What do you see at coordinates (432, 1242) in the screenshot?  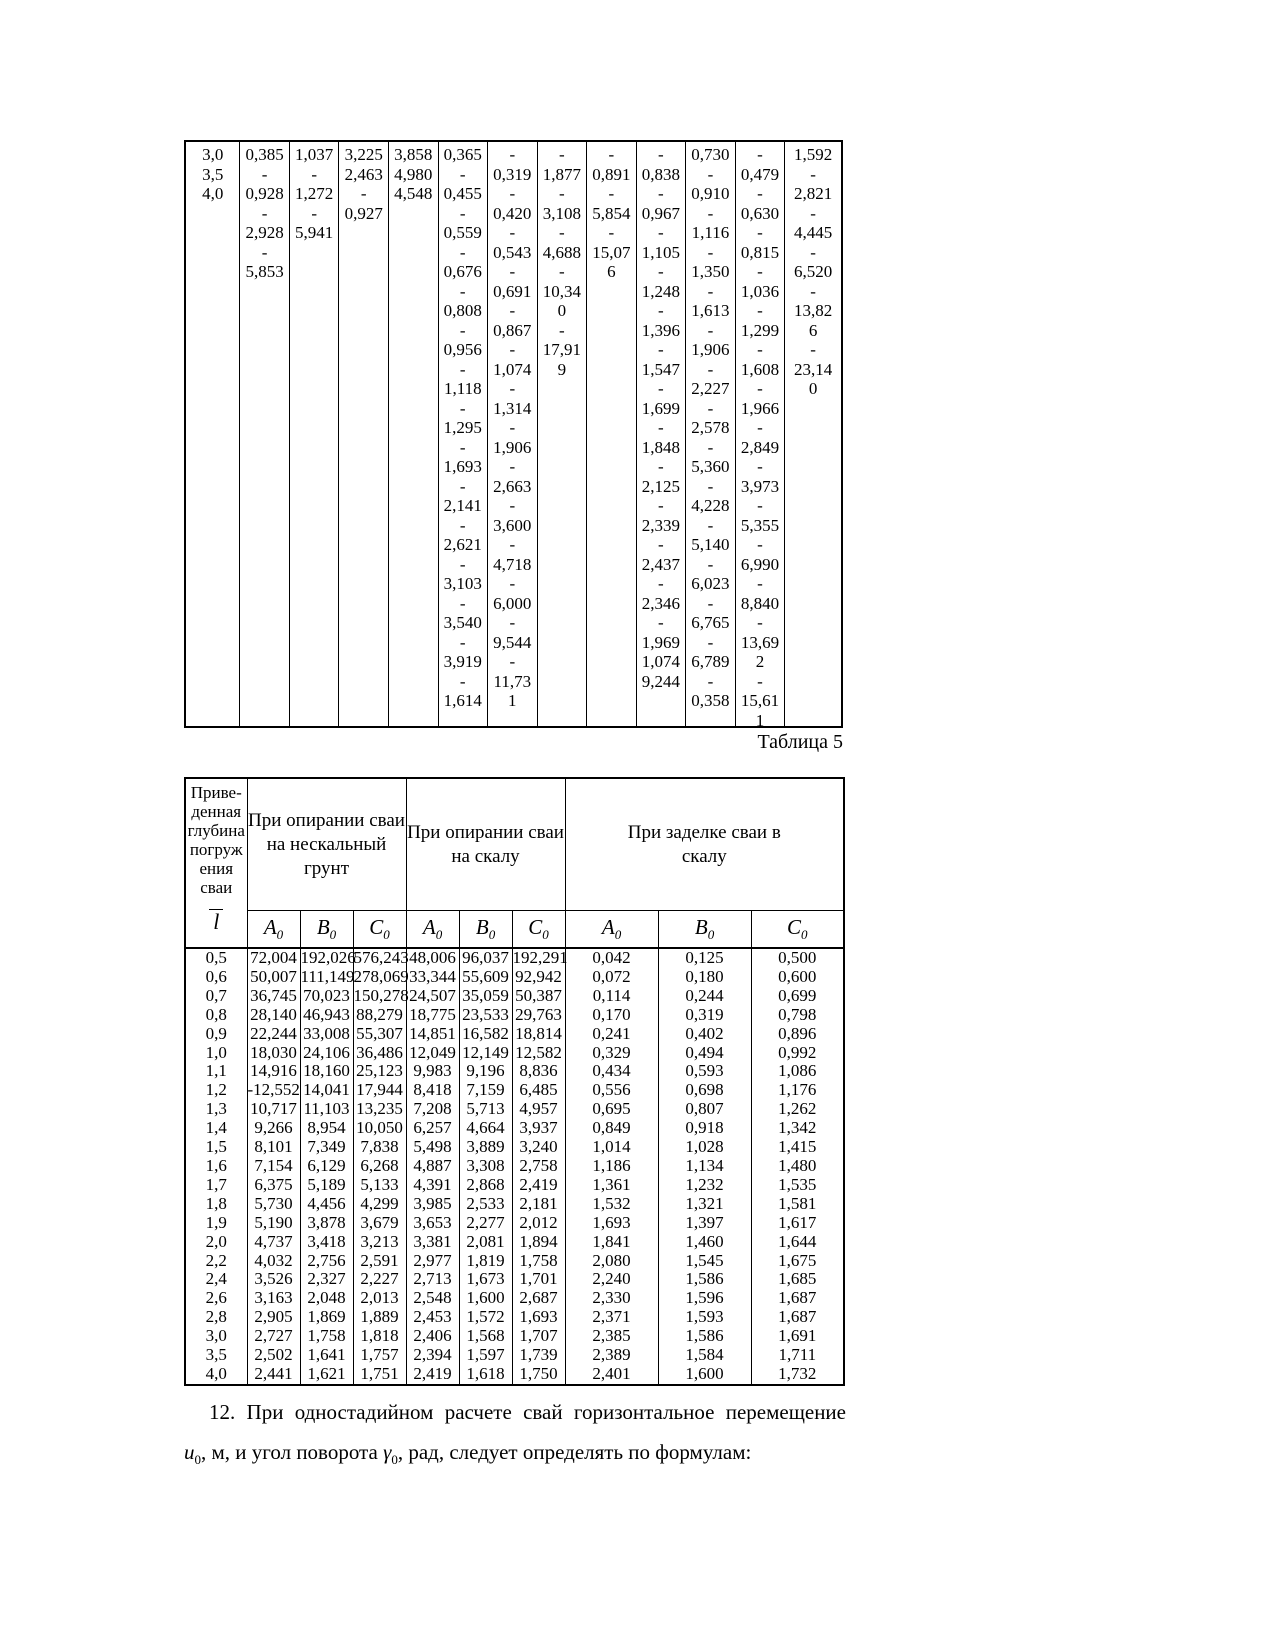 I see `table5-value-cell: 3,381` at bounding box center [432, 1242].